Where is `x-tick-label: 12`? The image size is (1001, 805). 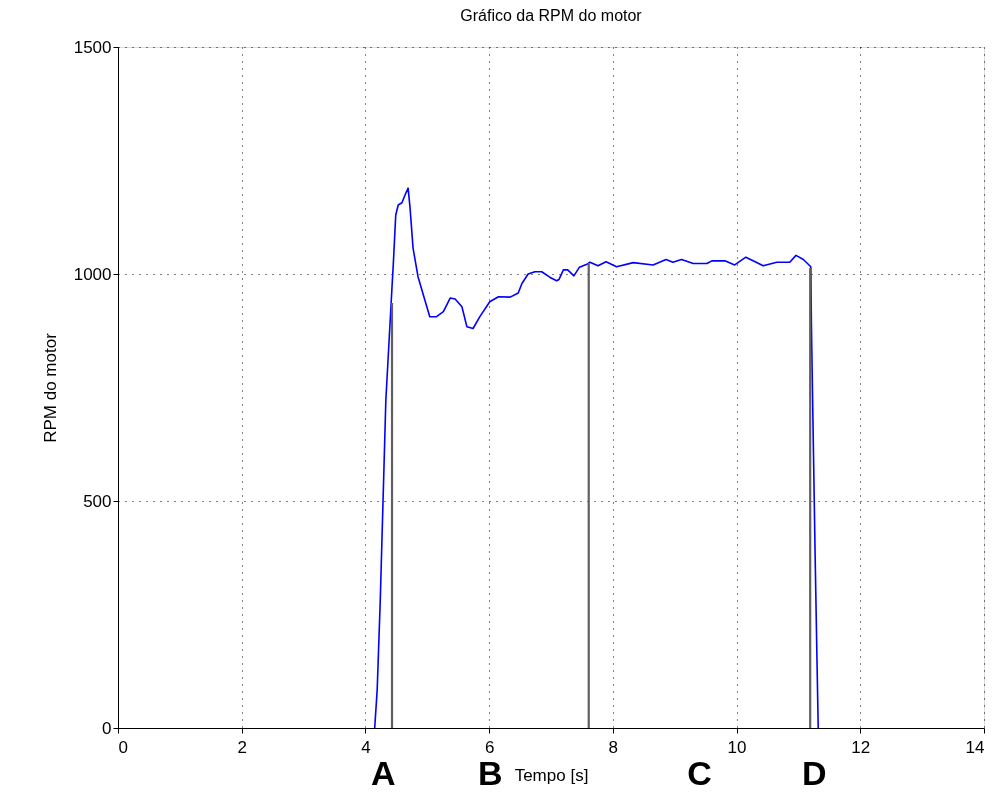 x-tick-label: 12 is located at coordinates (861, 747).